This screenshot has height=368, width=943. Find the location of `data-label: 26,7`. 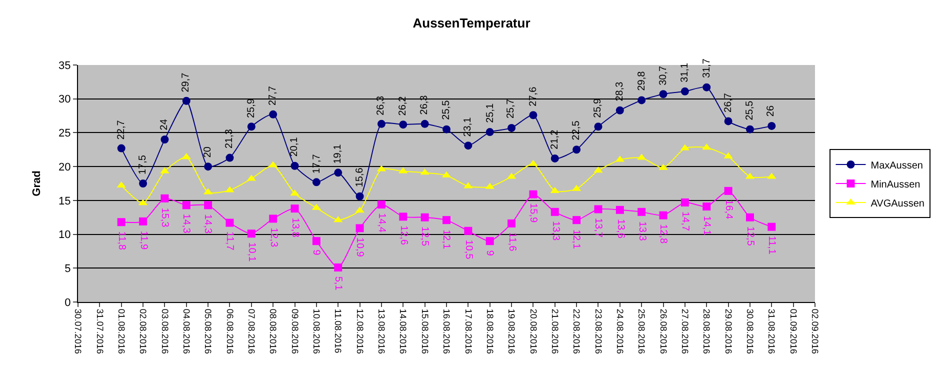

data-label: 26,7 is located at coordinates (728, 102).